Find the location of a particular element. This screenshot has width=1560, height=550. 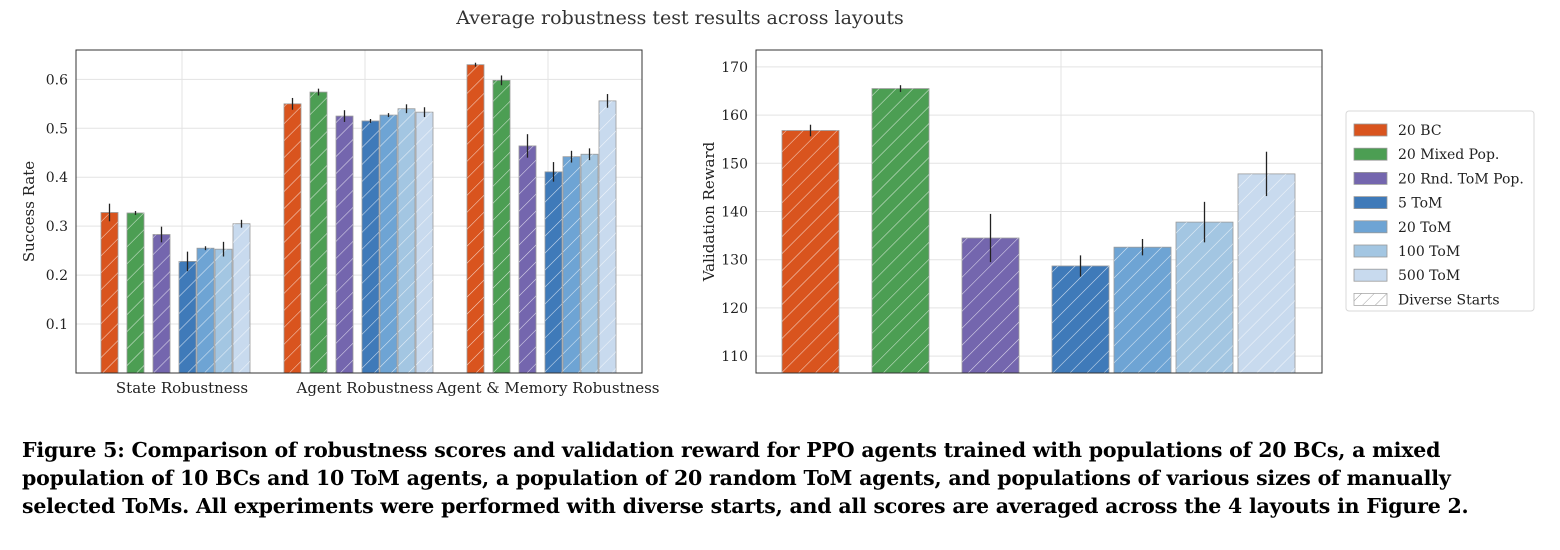

legend-entry: Diverse Starts is located at coordinates (1426, 300).